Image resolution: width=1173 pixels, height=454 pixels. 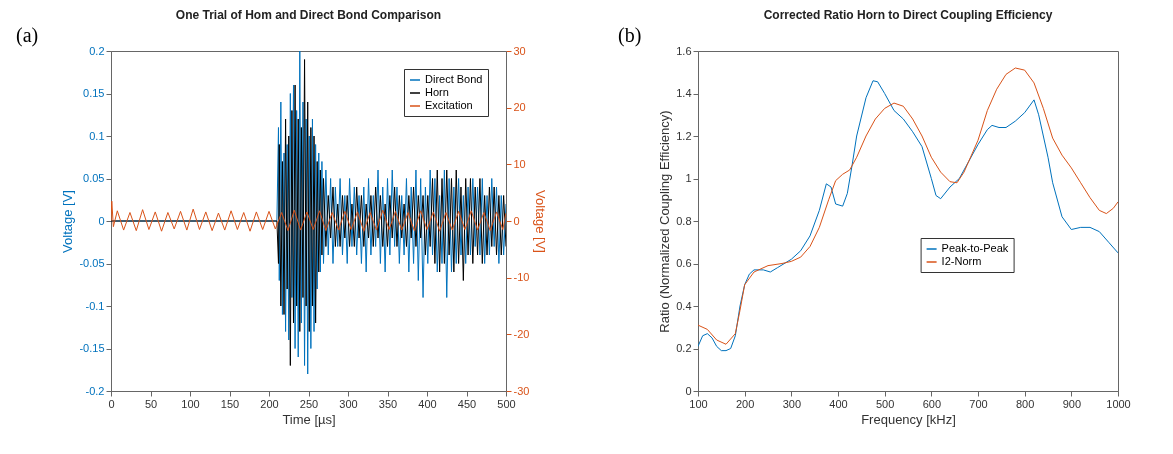 What do you see at coordinates (388, 403) in the screenshot?
I see `x-tick-label: 350` at bounding box center [388, 403].